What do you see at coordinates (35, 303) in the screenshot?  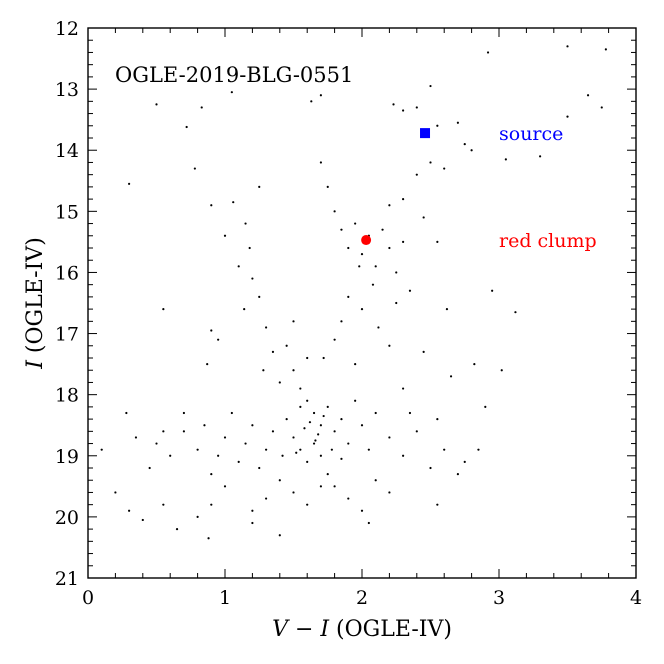 I see `y-axis-label: I (OGLE-IV)` at bounding box center [35, 303].